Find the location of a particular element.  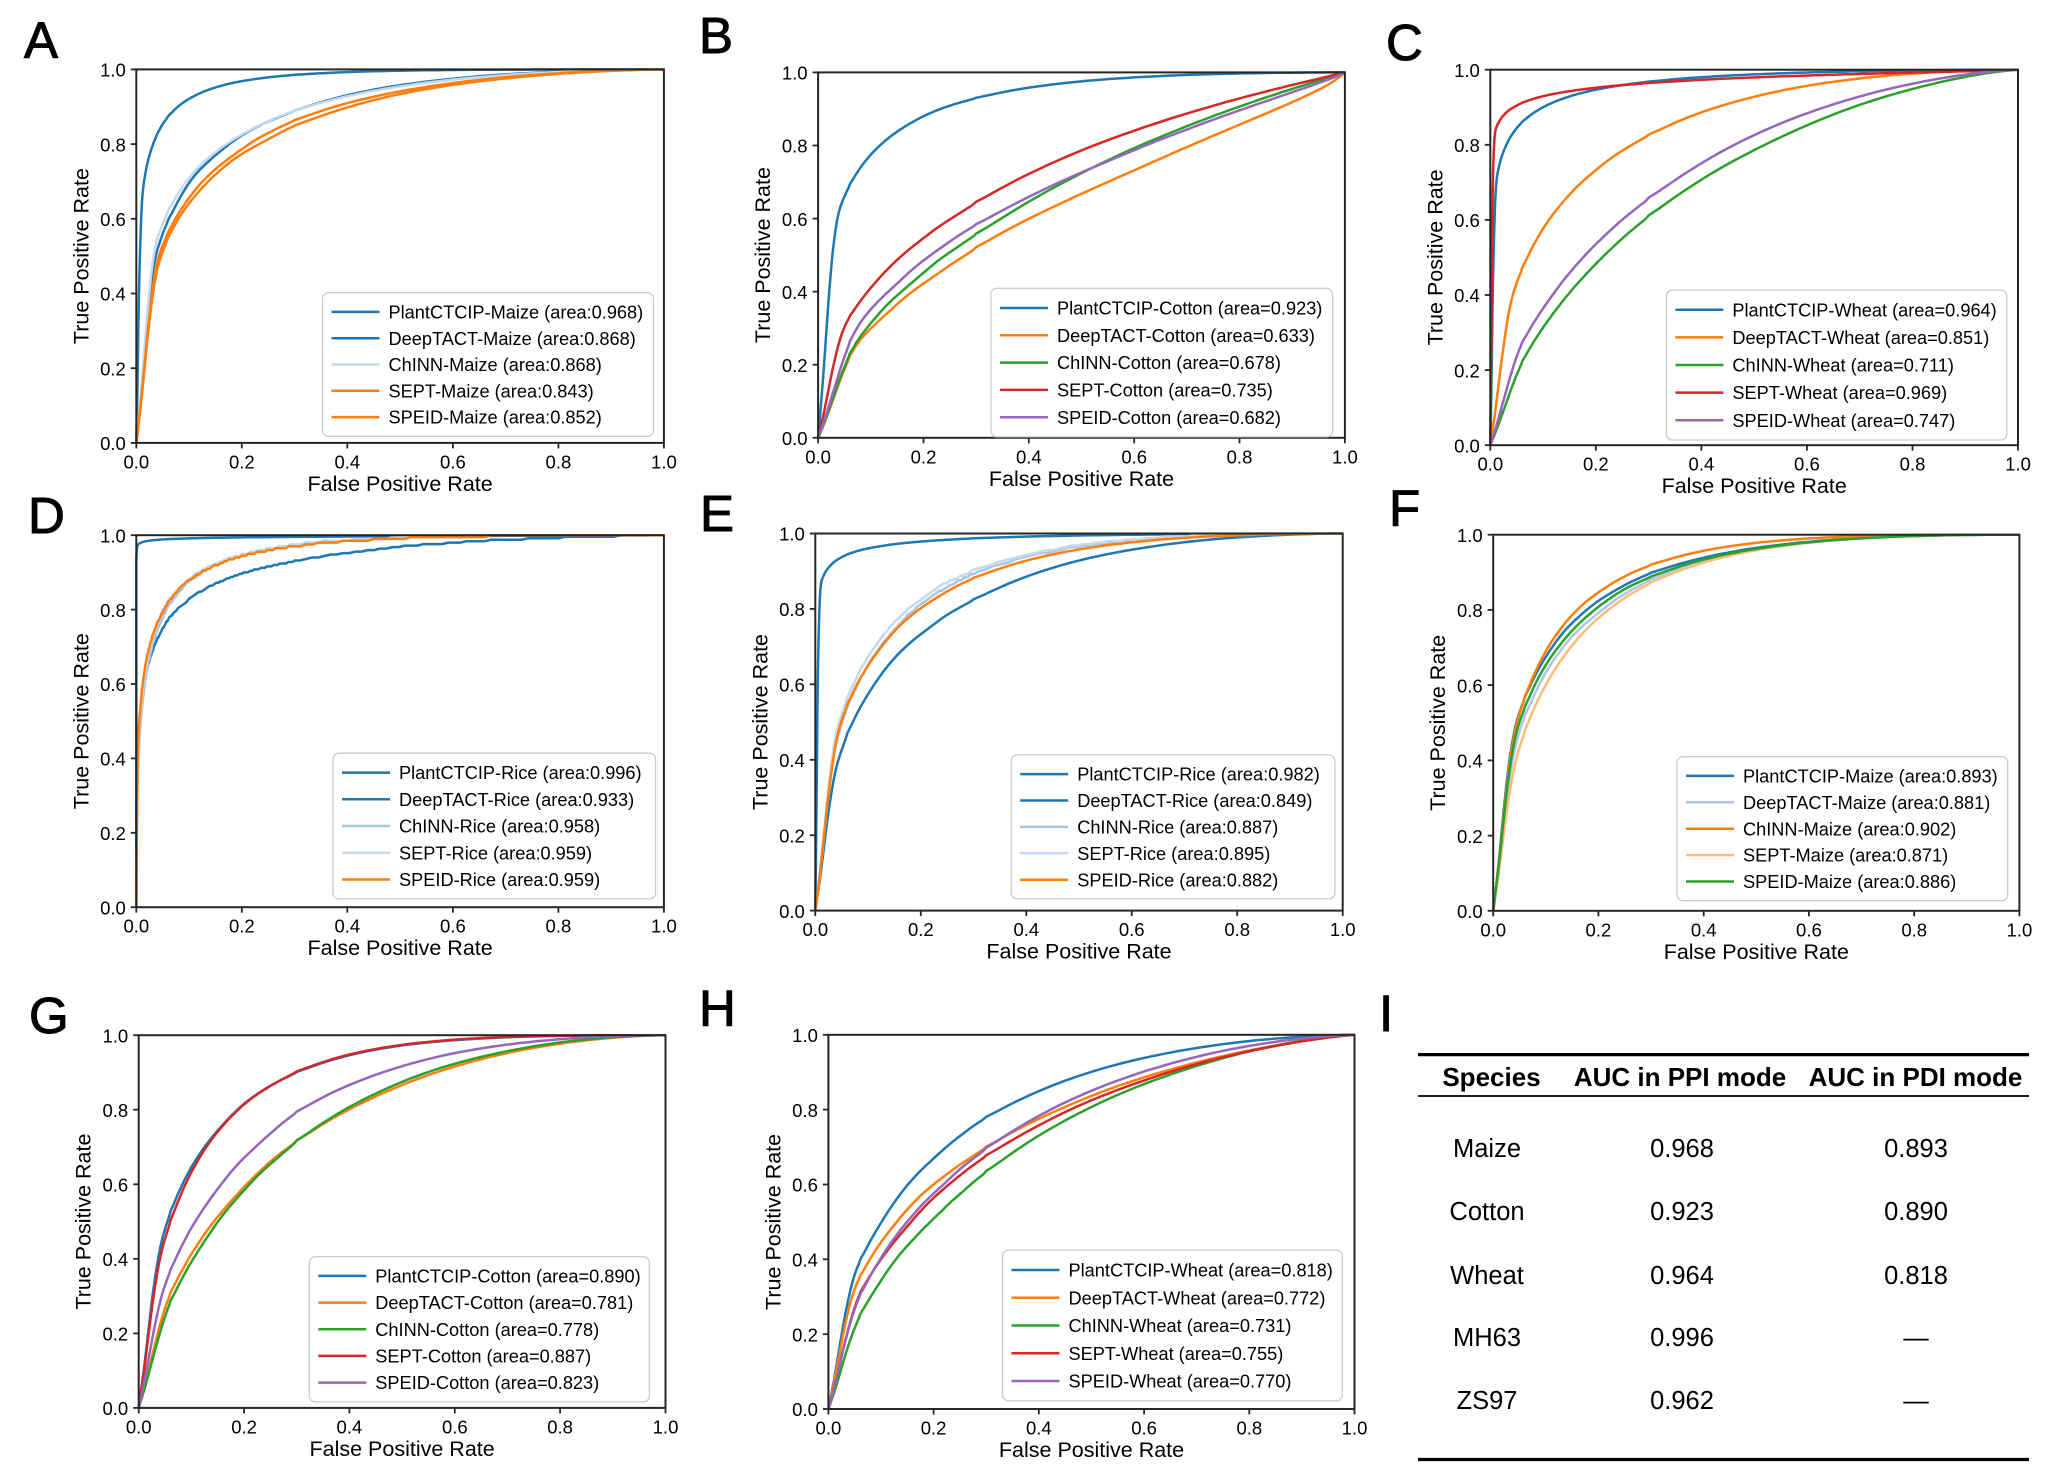

svg-text: SEPT-Cotton (area=0.887) is located at coordinates (483, 1357).